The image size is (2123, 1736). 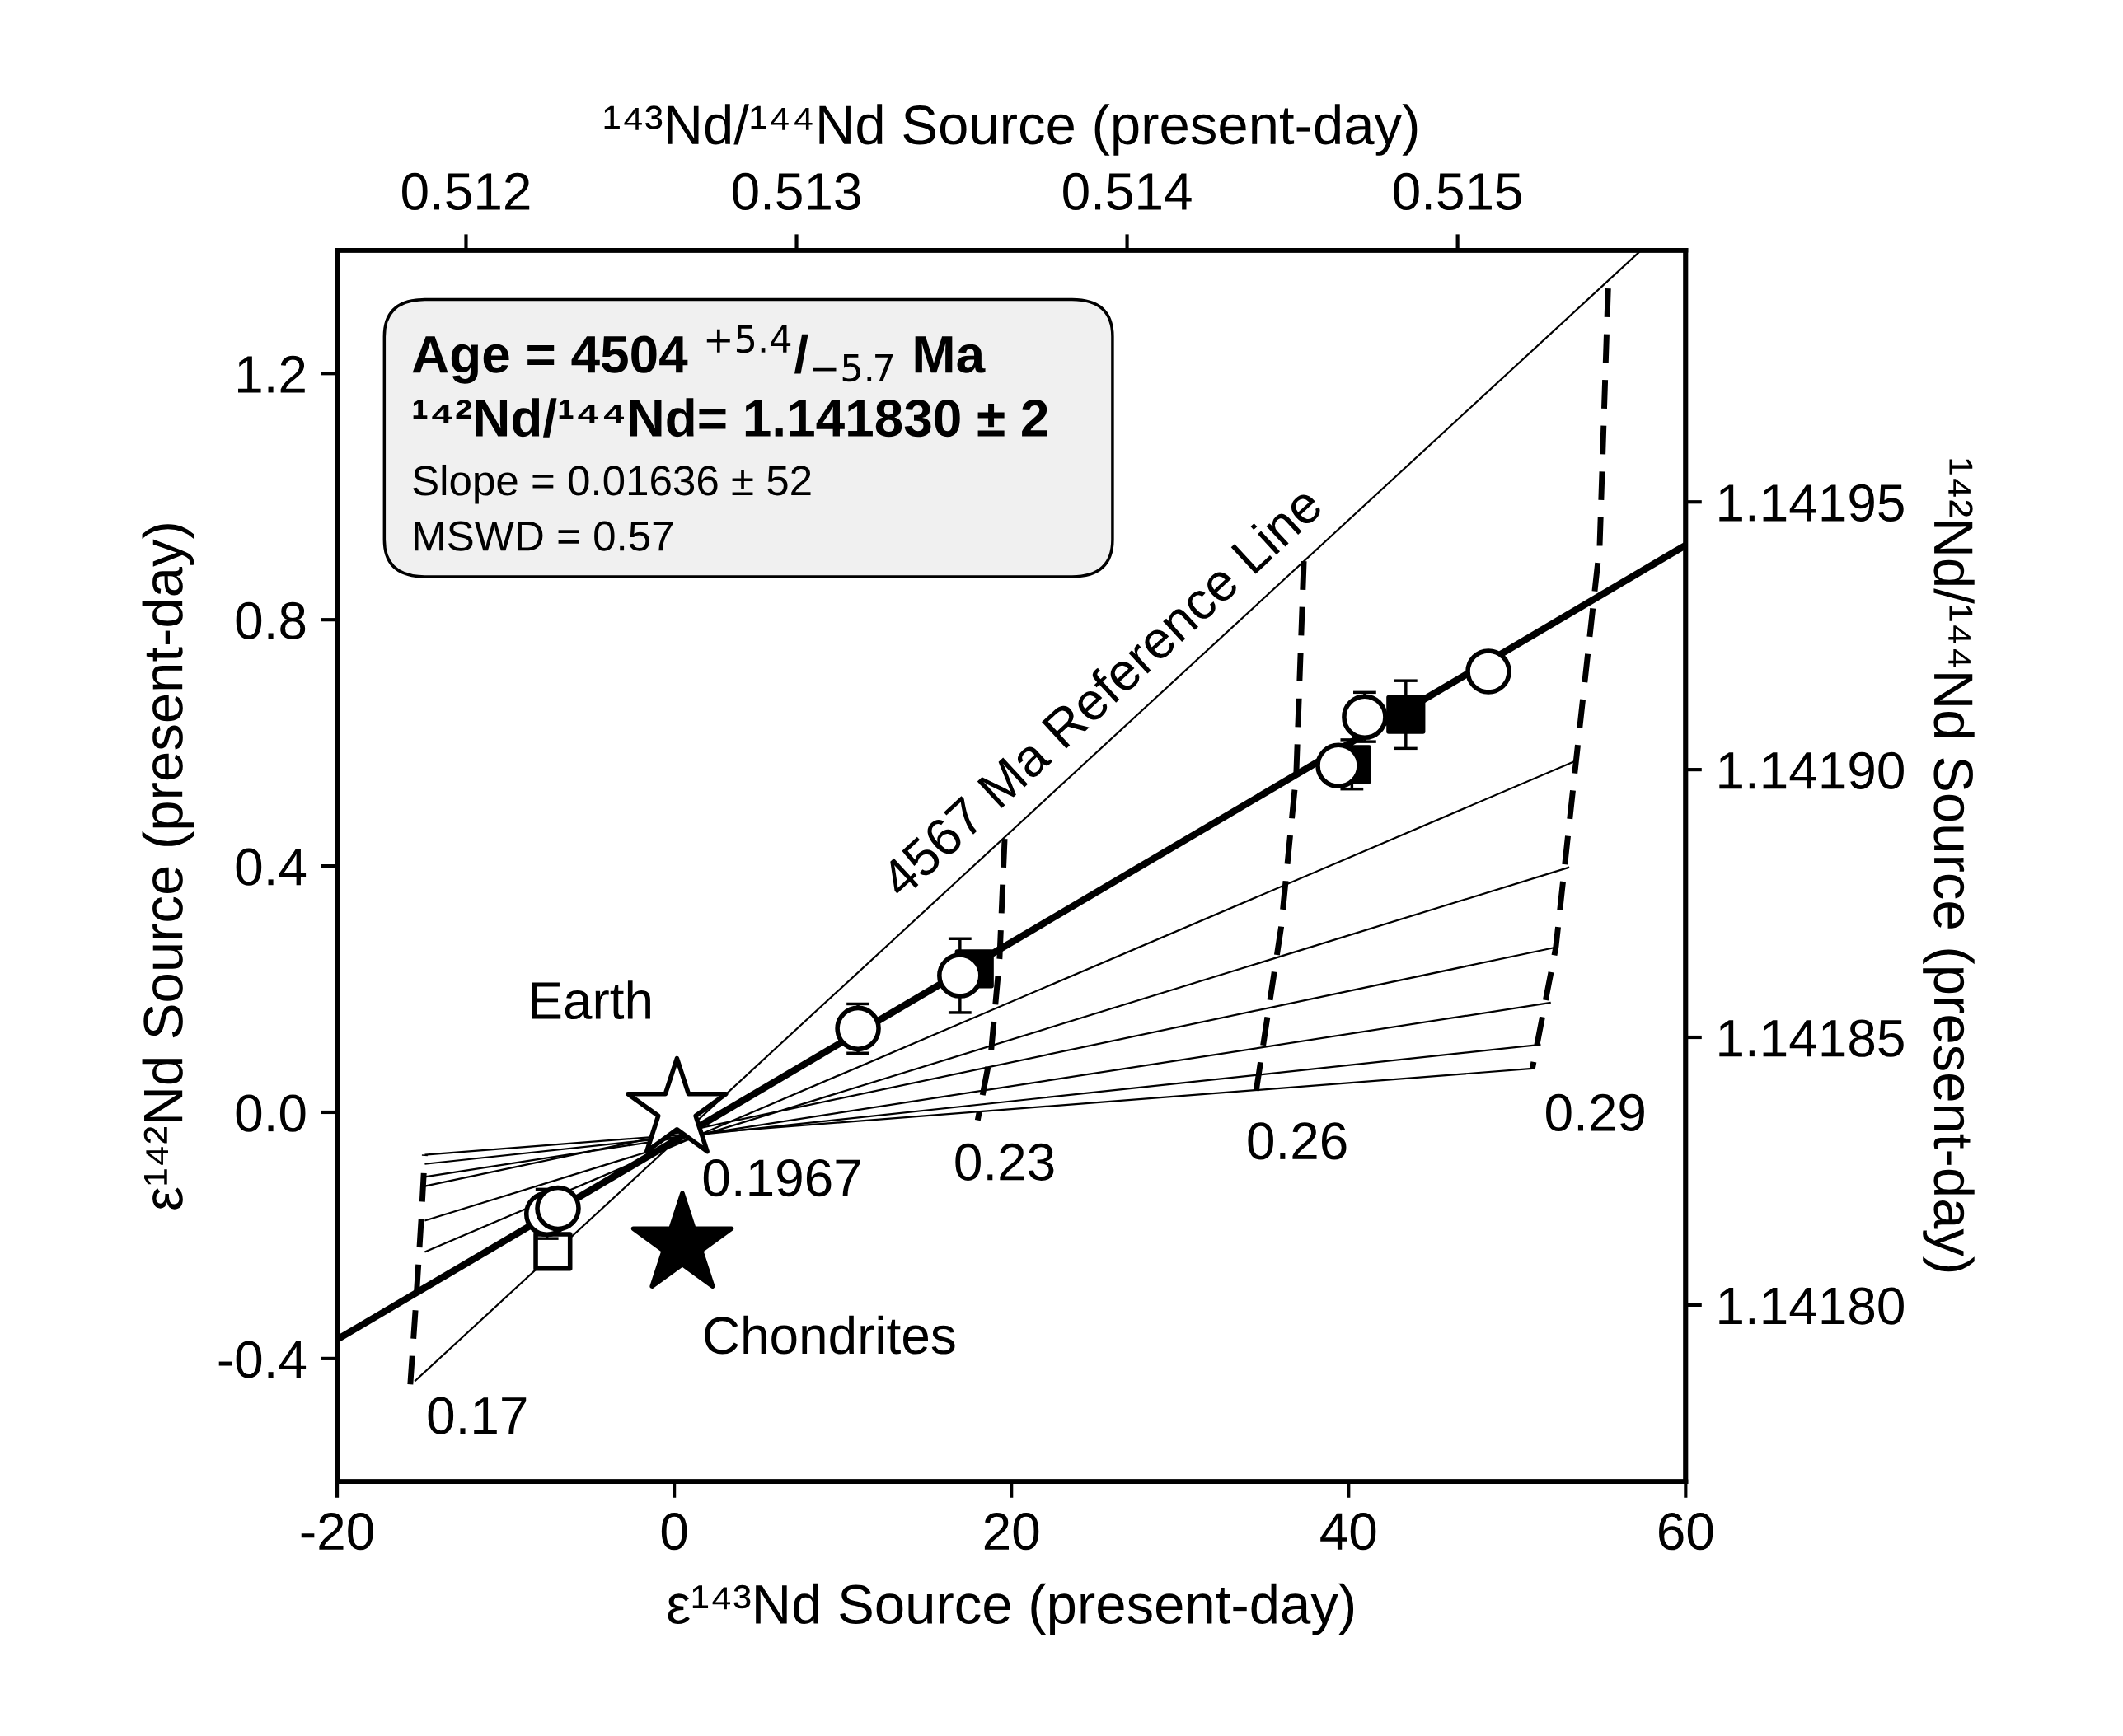 What do you see at coordinates (1127, 191) in the screenshot?
I see `x2-tick-label: 0.514` at bounding box center [1127, 191].